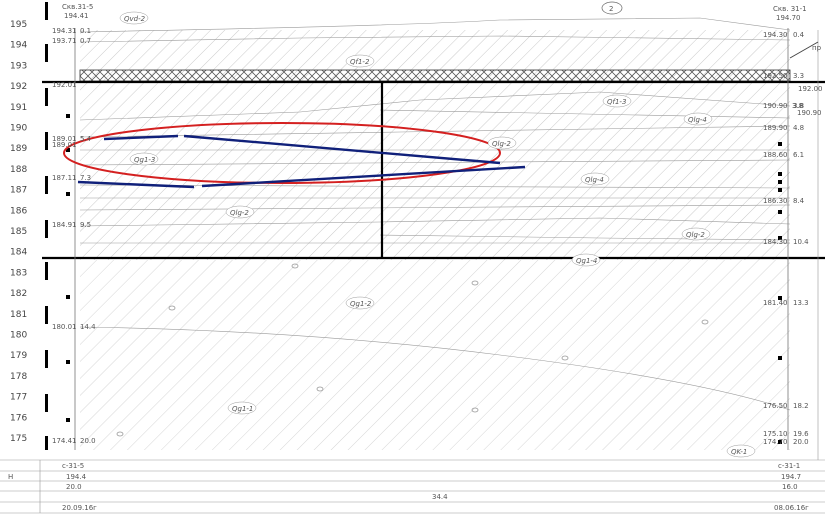 The image size is (825, 514). What do you see at coordinates (18, 356) in the screenshot?
I see `elevation-tick-label: 179` at bounding box center [18, 356].